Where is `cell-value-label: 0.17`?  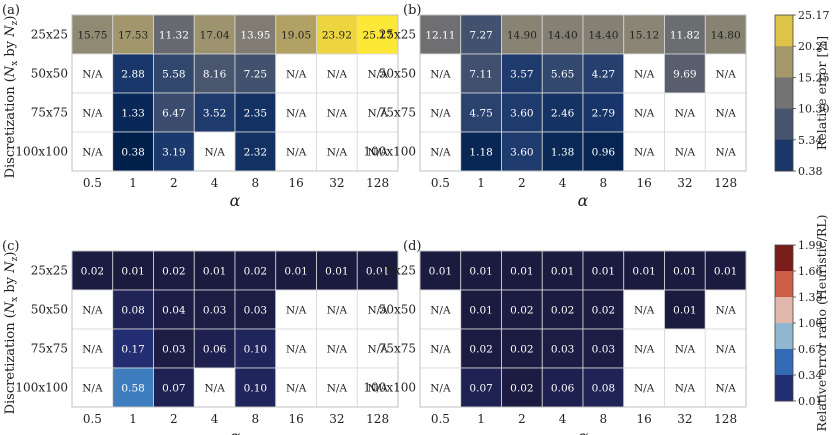 cell-value-label: 0.17 is located at coordinates (132, 350).